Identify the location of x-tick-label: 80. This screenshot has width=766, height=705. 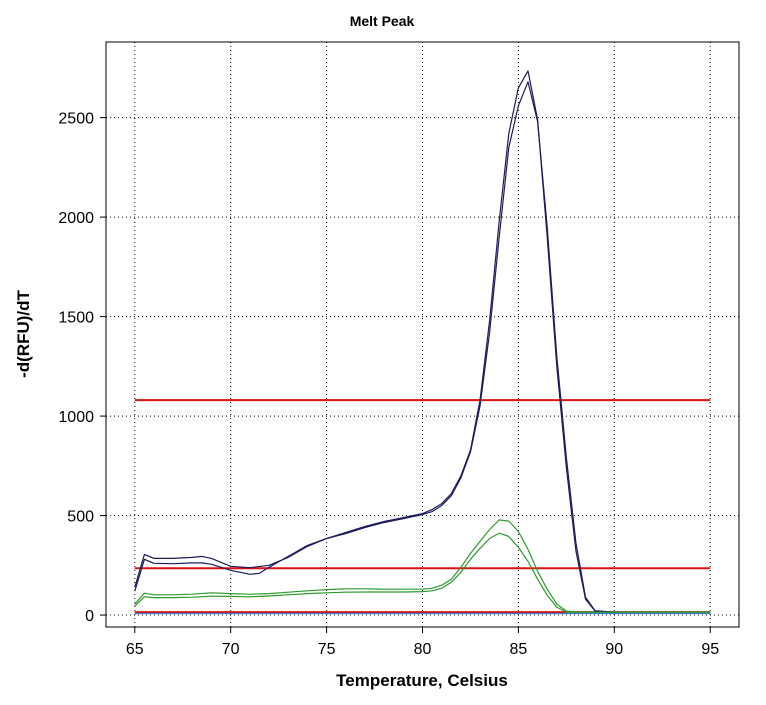
(423, 649).